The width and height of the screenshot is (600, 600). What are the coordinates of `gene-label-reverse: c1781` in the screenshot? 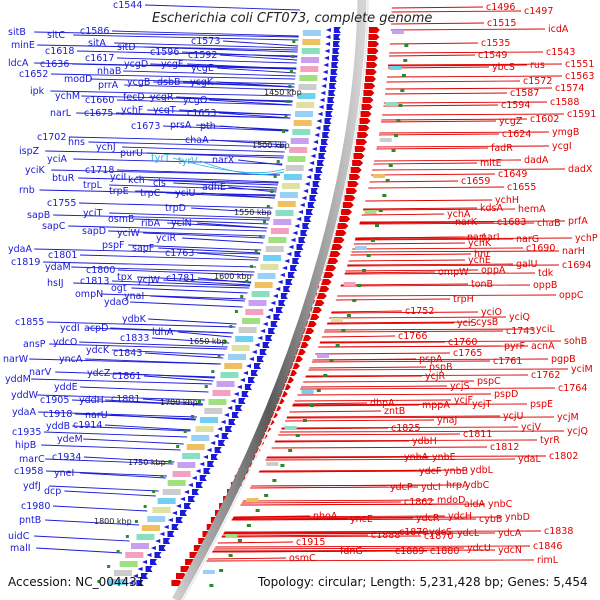 It's located at (180, 278).